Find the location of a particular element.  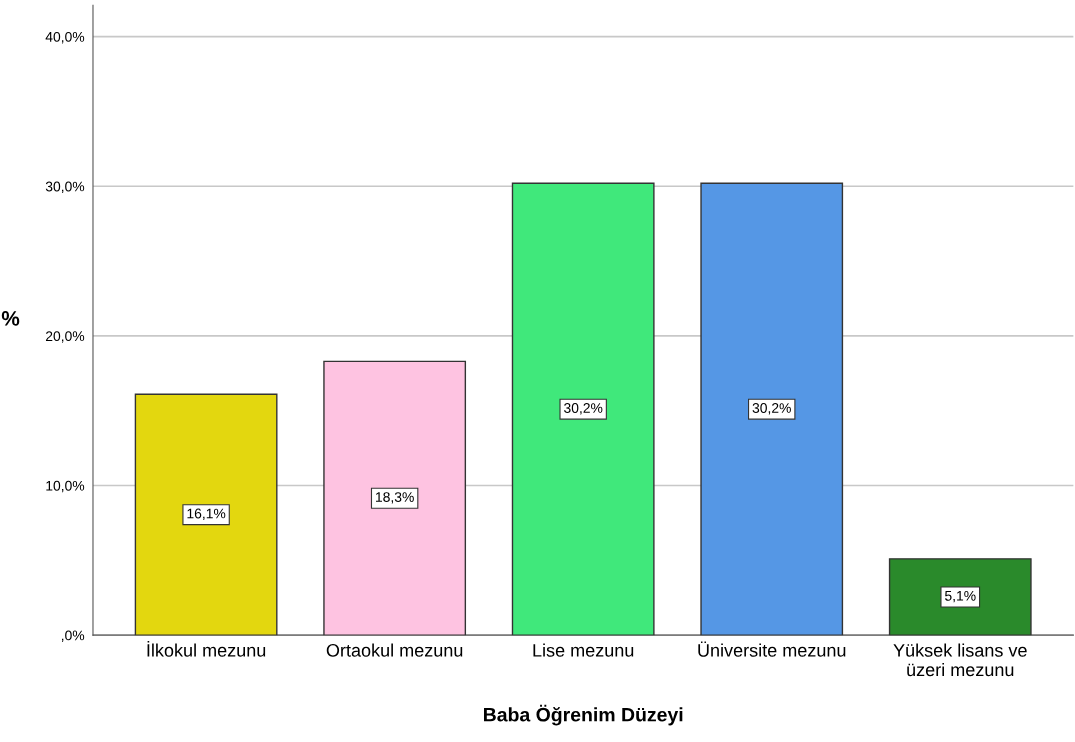

data-label: 5,1% is located at coordinates (960, 596).